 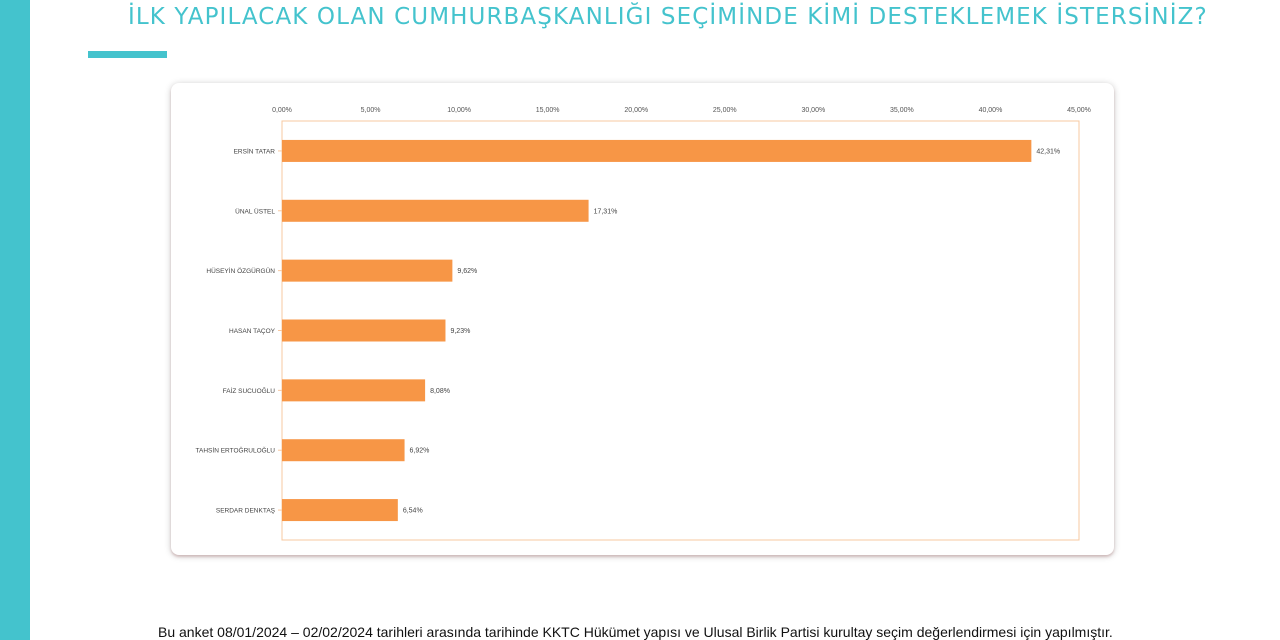 I want to click on category-label: ERSİN TATAR, so click(x=255, y=150).